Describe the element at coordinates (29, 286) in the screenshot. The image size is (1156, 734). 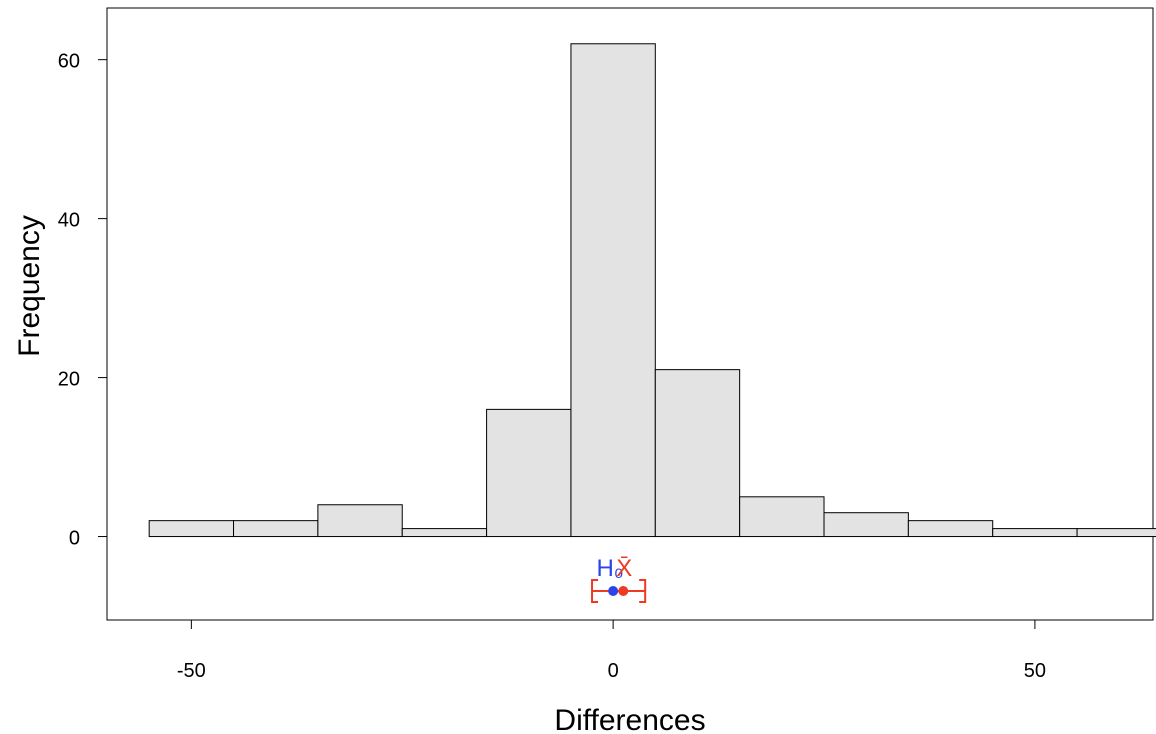
I see `y-axis-title: Frequency` at that location.